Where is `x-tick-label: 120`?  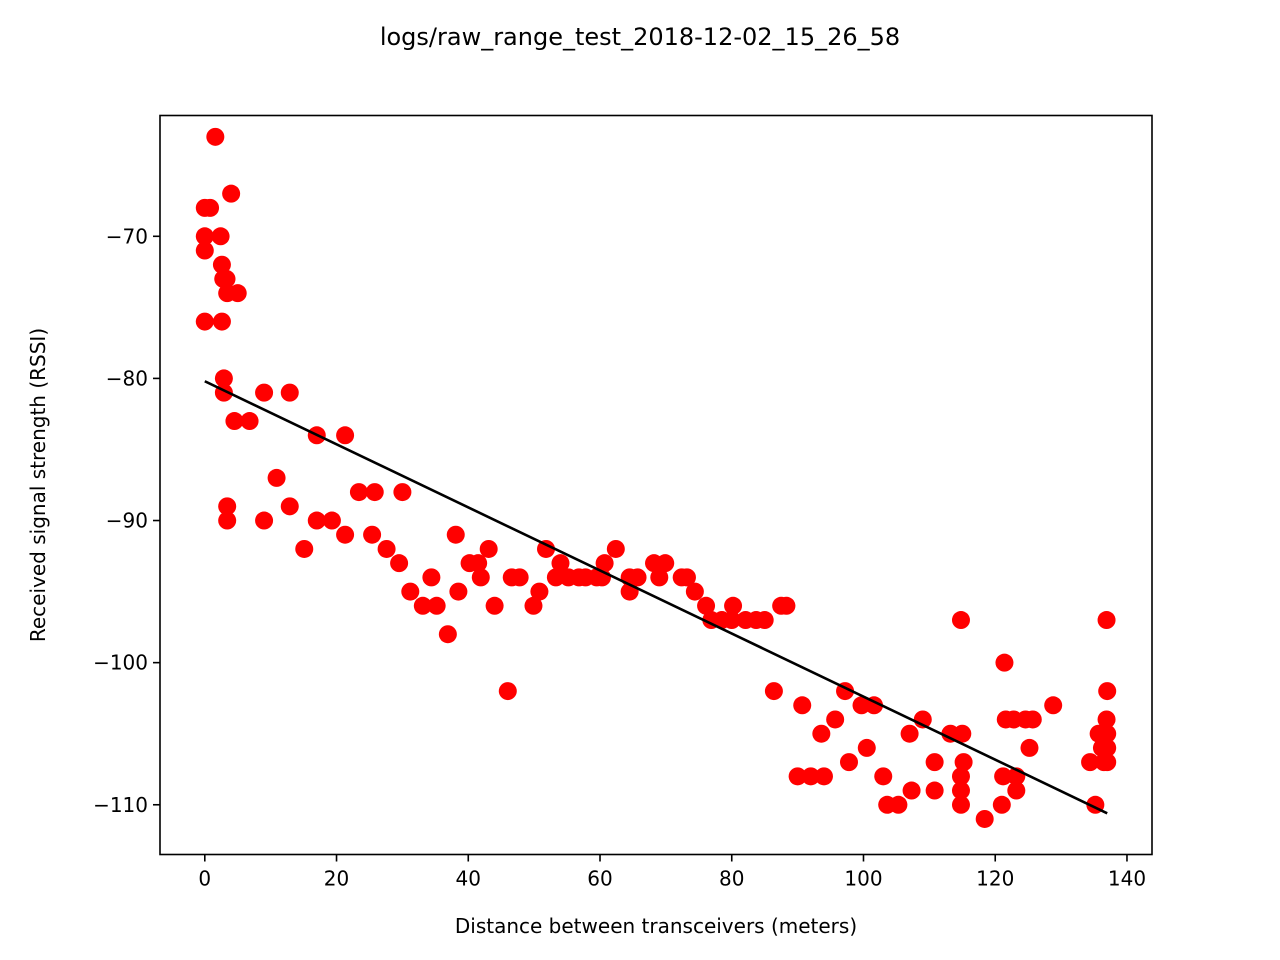
x-tick-label: 120 is located at coordinates (995, 879).